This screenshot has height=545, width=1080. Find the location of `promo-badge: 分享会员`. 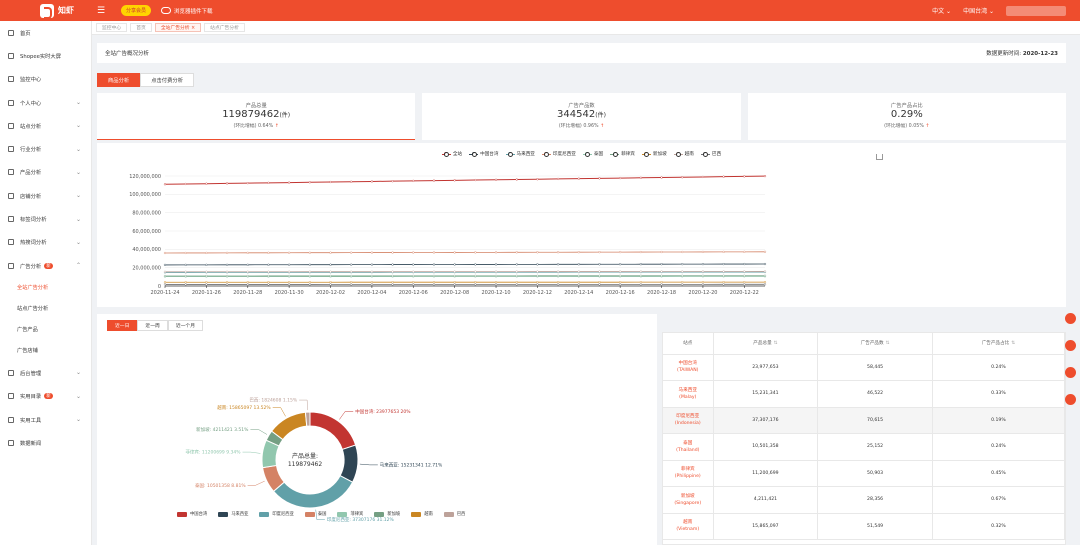

promo-badge: 分享会员 is located at coordinates (136, 10).